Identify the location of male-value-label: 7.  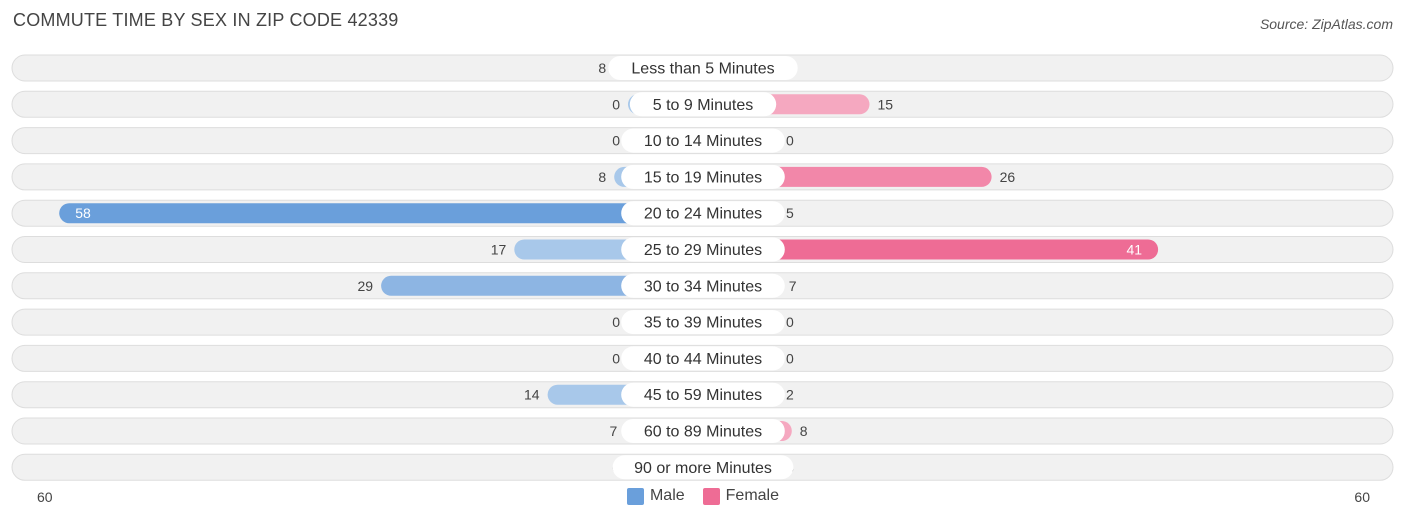
(614, 431).